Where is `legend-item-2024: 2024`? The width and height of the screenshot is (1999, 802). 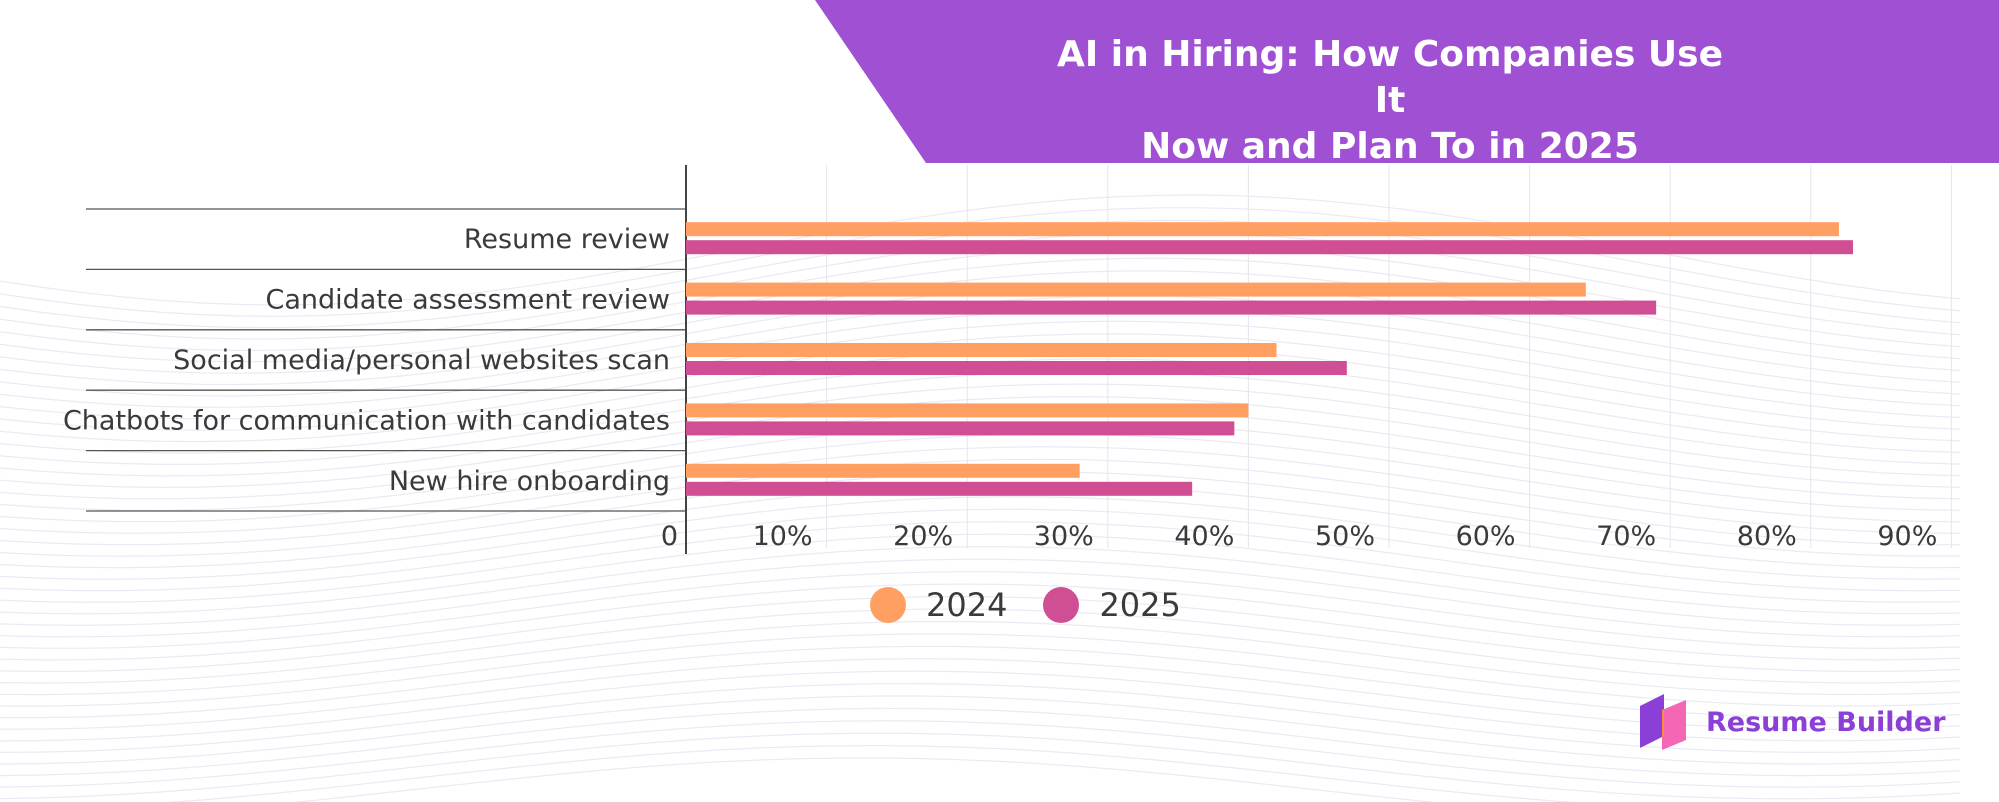
legend-item-2024: 2024 is located at coordinates (938, 605).